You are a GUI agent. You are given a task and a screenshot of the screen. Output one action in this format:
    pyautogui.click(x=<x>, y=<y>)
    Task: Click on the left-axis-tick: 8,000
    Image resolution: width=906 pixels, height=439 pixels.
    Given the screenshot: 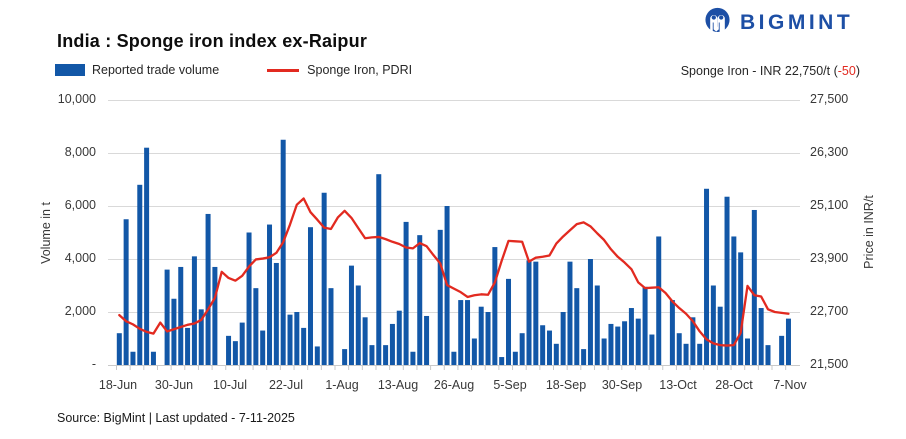 What is the action you would take?
    pyautogui.click(x=80, y=152)
    